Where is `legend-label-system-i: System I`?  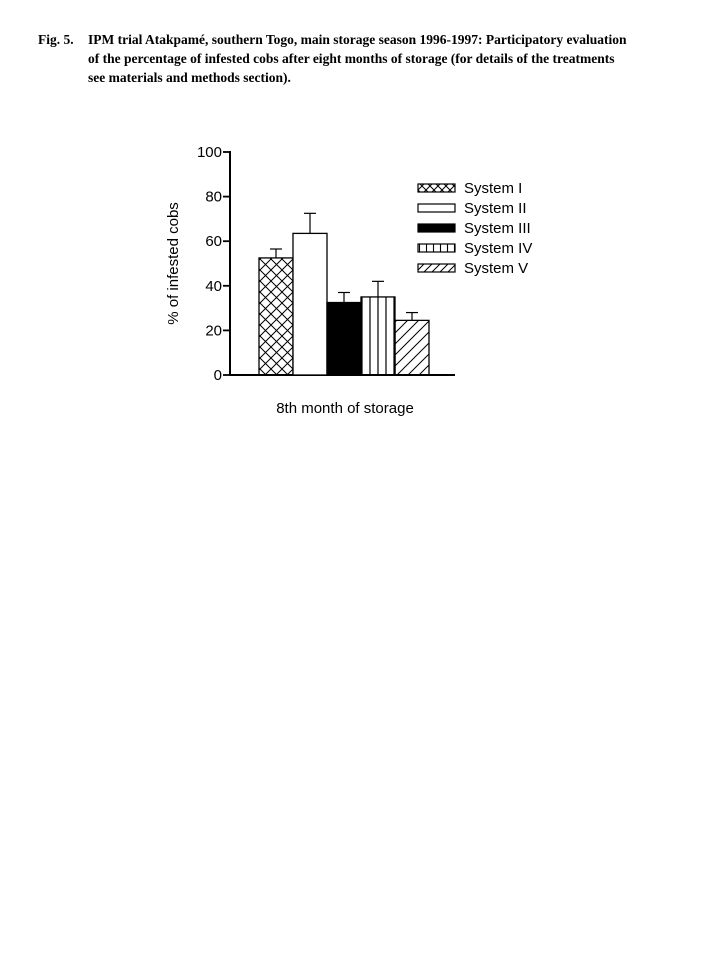
legend-label-system-i: System I is located at coordinates (493, 188).